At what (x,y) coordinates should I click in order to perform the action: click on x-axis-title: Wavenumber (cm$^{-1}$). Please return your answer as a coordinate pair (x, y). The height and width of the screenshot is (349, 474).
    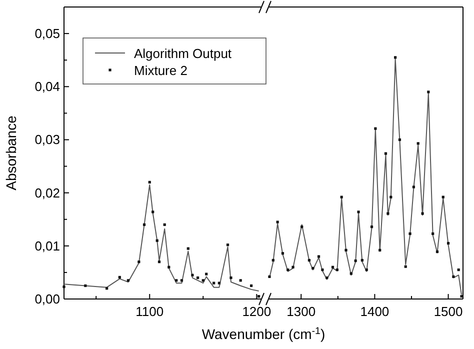
    Looking at the image, I should click on (264, 334).